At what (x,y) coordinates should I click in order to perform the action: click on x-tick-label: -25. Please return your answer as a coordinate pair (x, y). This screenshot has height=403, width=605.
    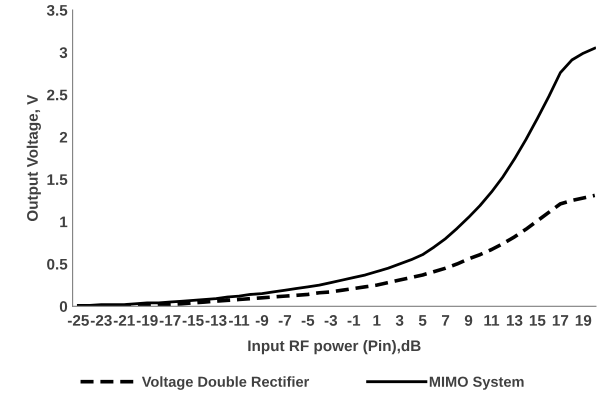
    Looking at the image, I should click on (78, 320).